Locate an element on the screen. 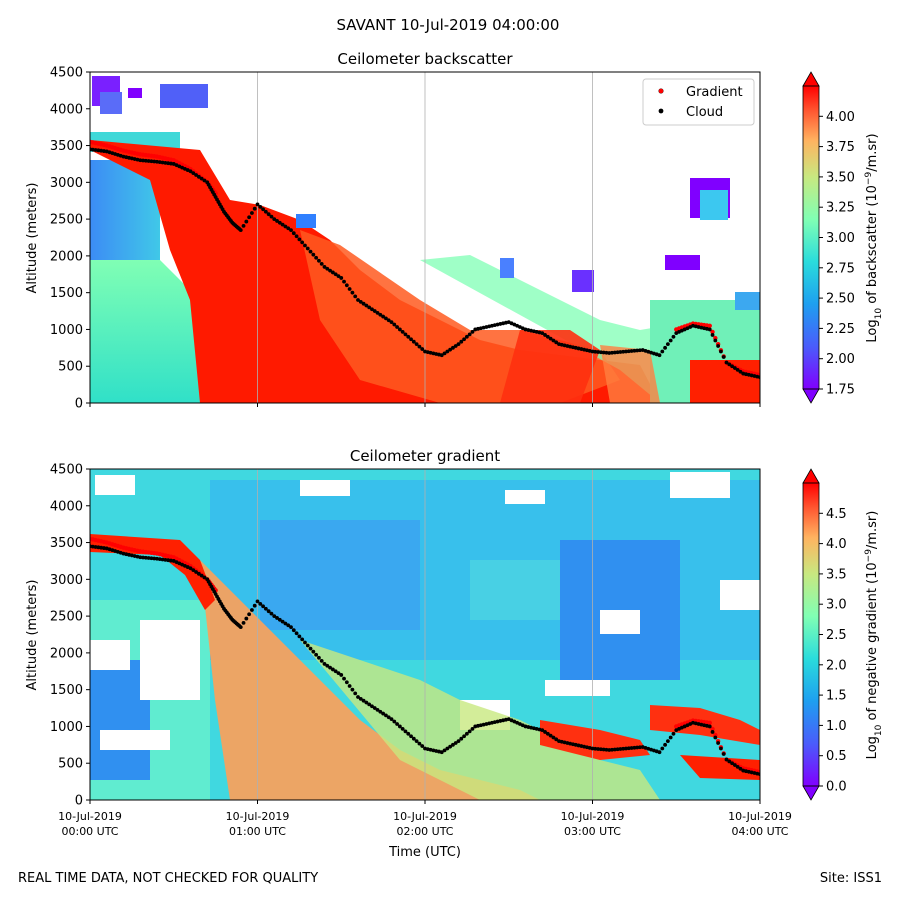 This screenshot has height=900, width=900. y-tick-label: 2000 is located at coordinates (66, 653).